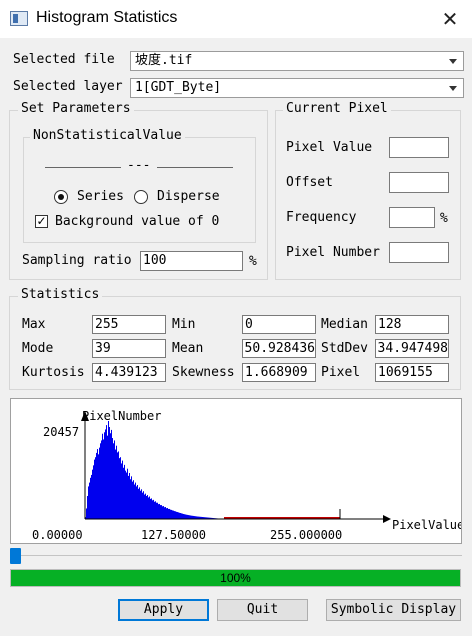  What do you see at coordinates (141, 197) in the screenshot?
I see `disperse-radio` at bounding box center [141, 197].